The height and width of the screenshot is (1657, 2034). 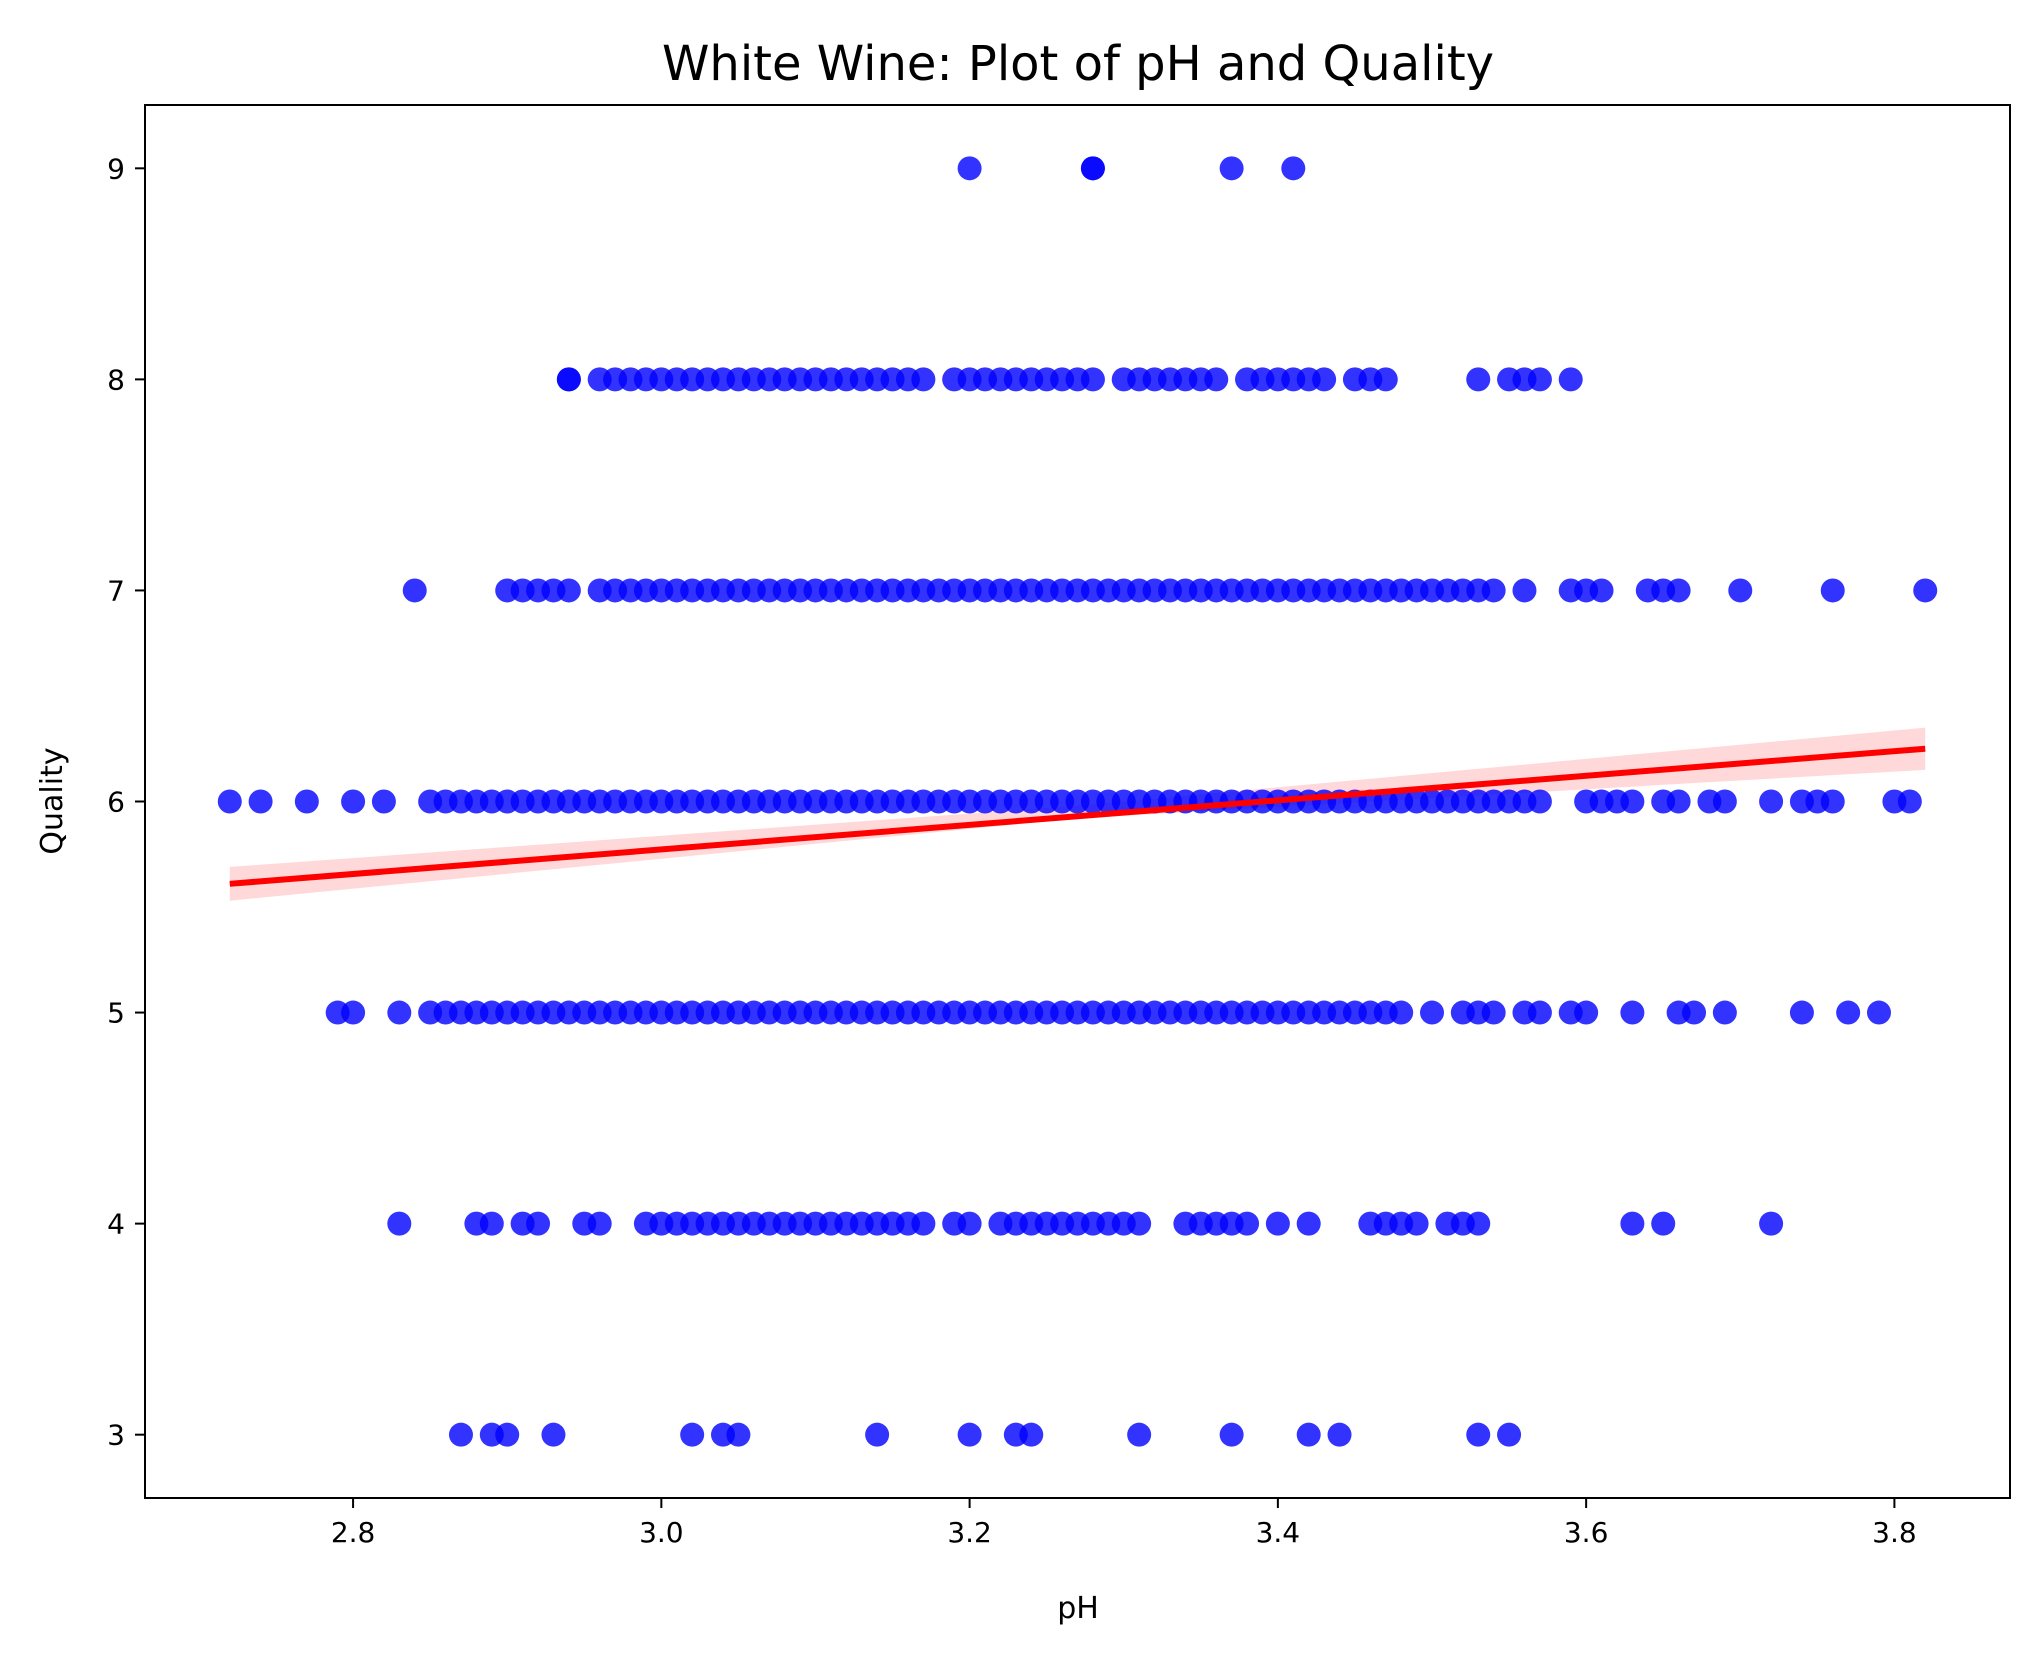 I want to click on x-tick-label: 3.8, so click(x=1894, y=1532).